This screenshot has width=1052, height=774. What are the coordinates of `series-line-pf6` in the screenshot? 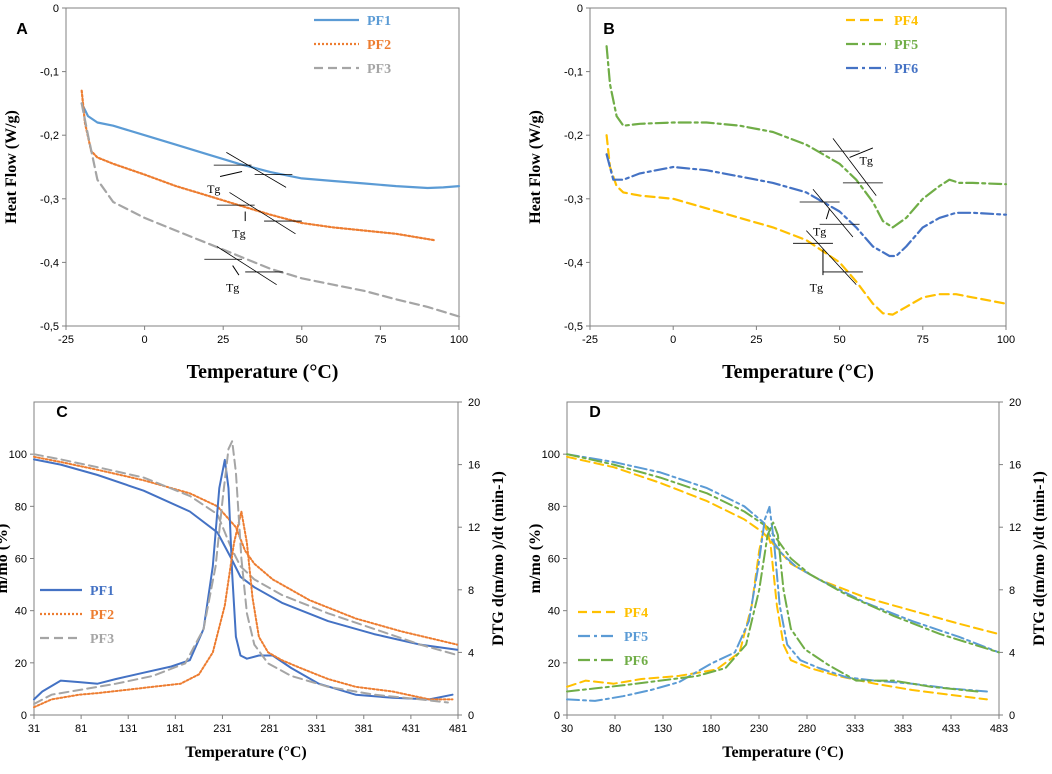 It's located at (806, 205).